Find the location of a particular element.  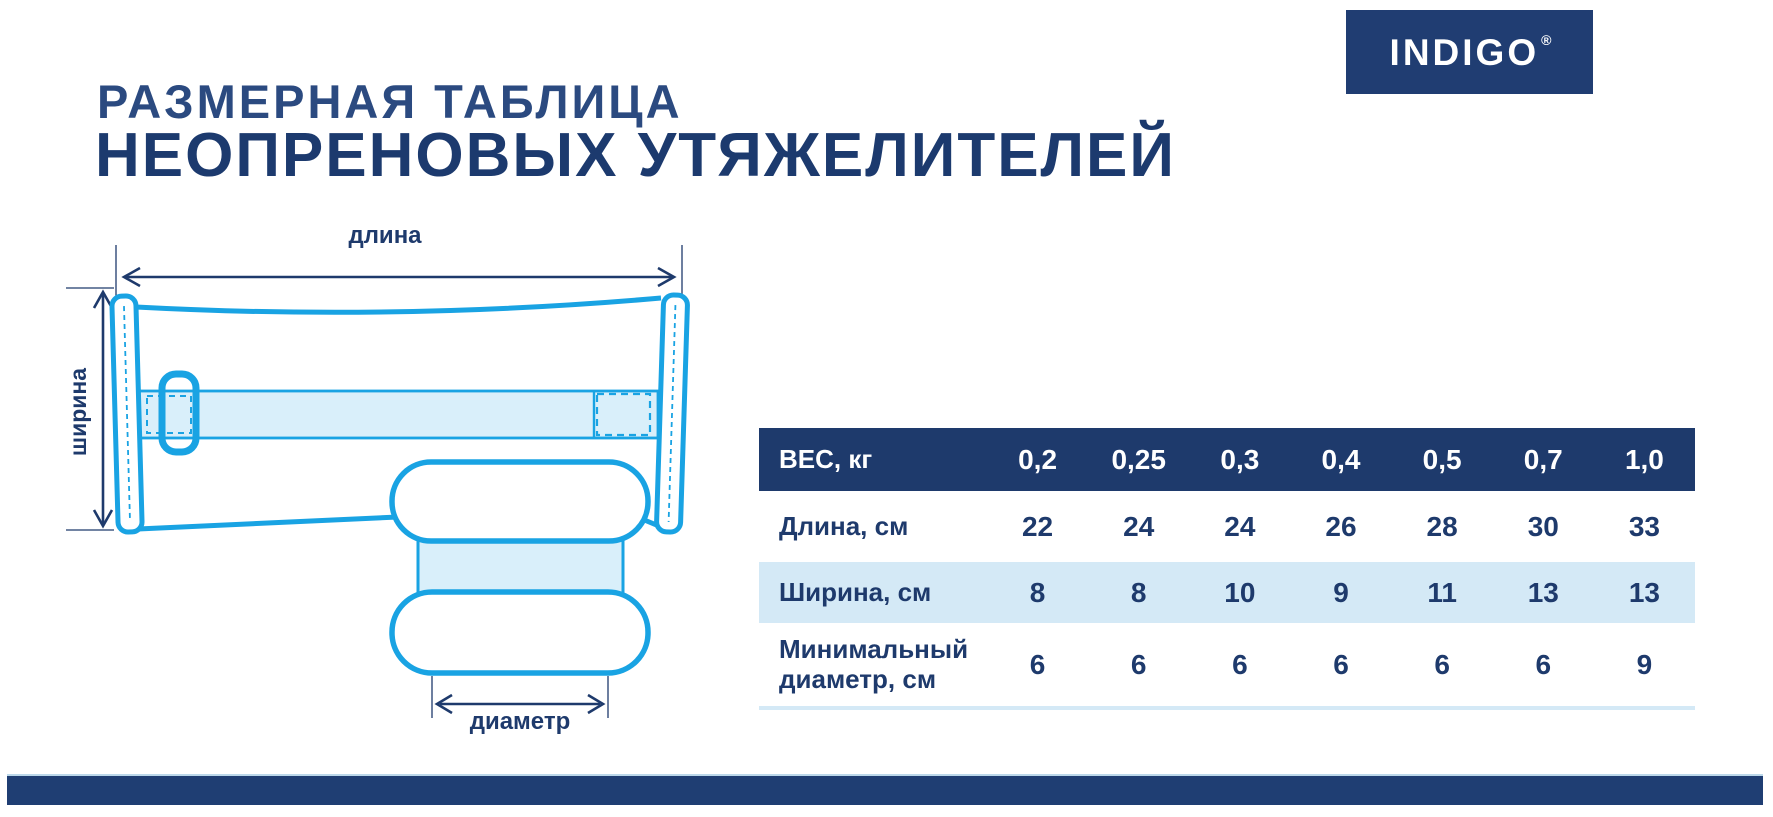

strap-stitching is located at coordinates (169, 414).